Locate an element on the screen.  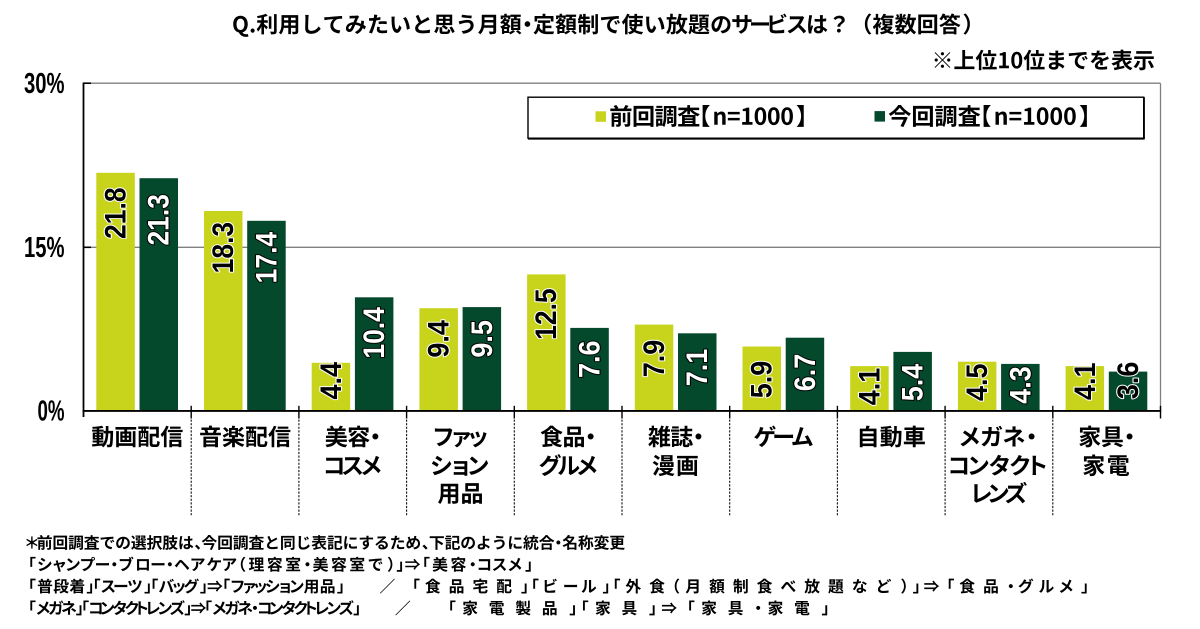
svg-text: 18.3 is located at coordinates (223, 248).